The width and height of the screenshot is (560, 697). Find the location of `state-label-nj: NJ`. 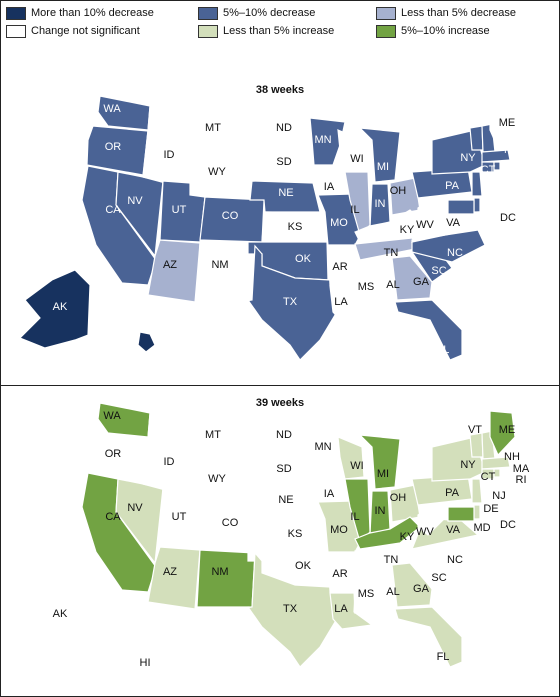

state-label-nj: NJ is located at coordinates (498, 496).